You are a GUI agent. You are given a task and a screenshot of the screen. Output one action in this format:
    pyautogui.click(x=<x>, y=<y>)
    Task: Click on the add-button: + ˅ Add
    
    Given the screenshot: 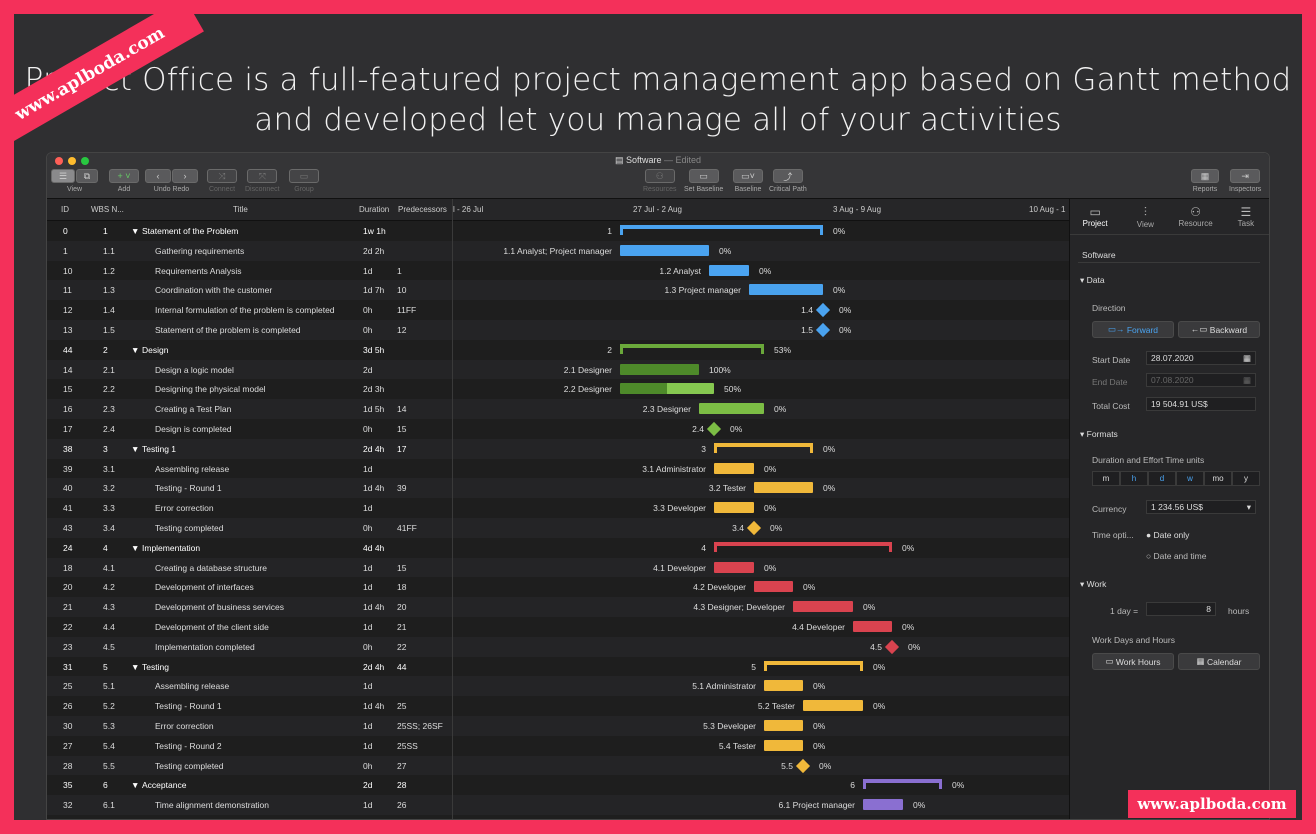 What is the action you would take?
    pyautogui.click(x=124, y=181)
    